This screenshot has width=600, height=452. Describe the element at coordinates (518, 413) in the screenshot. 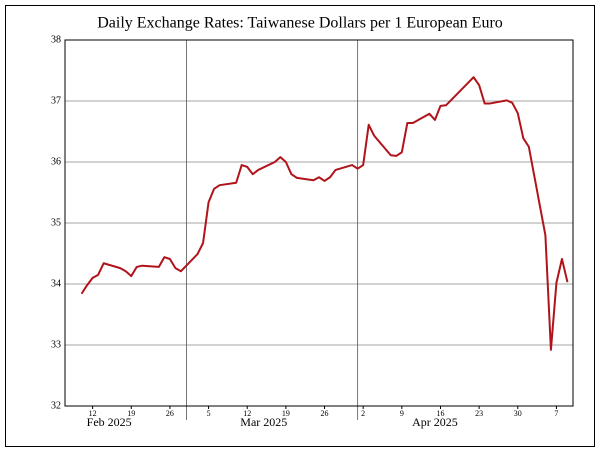

I see `x-tick-label: 30` at that location.